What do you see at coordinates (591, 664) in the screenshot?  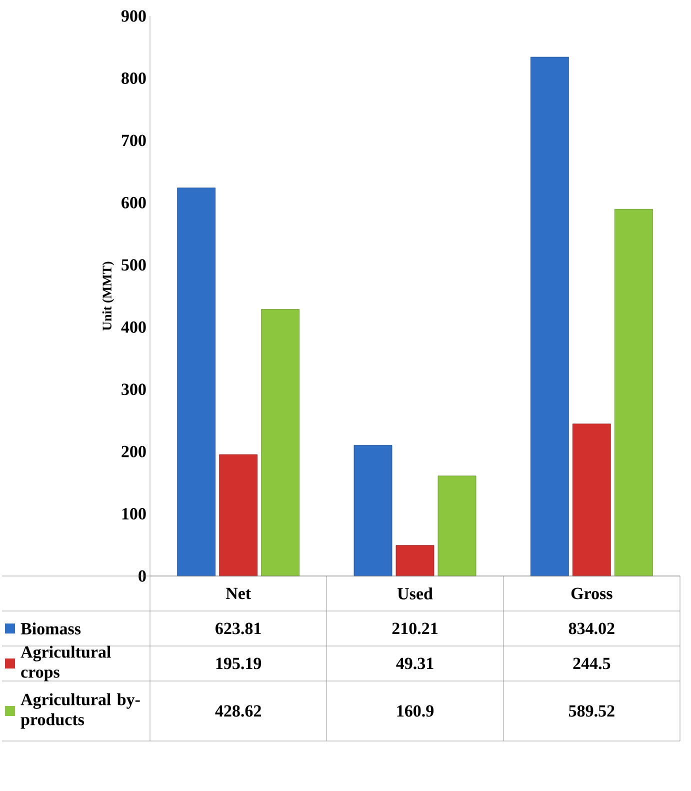 I see `data-label: 244.5` at bounding box center [591, 664].